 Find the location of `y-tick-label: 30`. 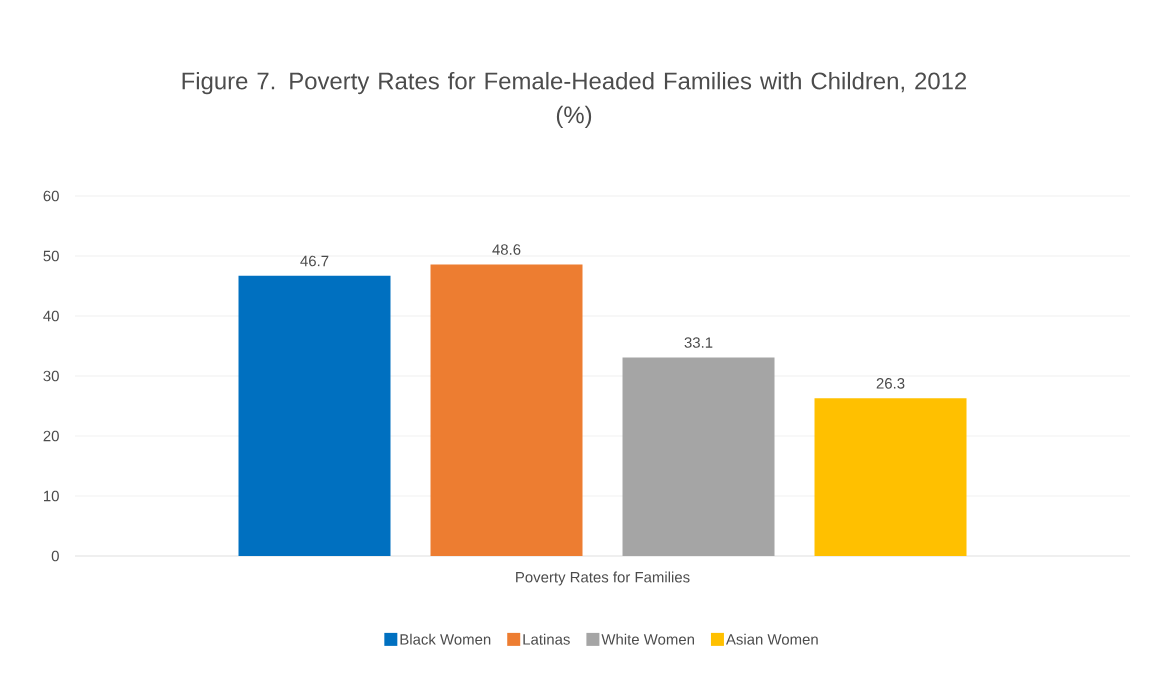

y-tick-label: 30 is located at coordinates (51, 376).